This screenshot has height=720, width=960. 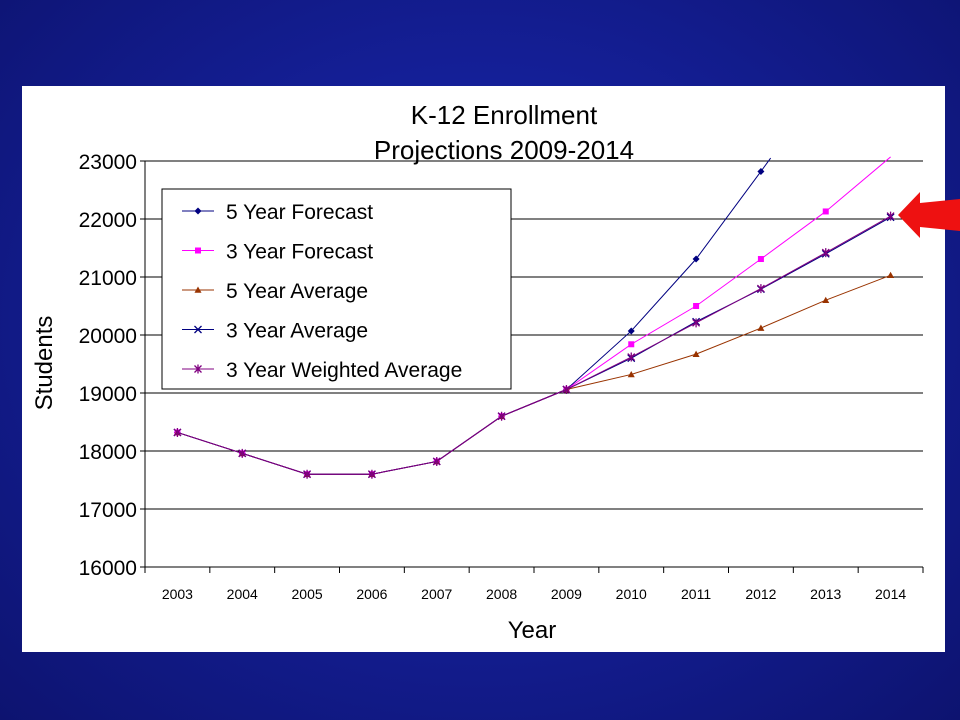 What do you see at coordinates (436, 594) in the screenshot?
I see `x-tick-label: 2007` at bounding box center [436, 594].